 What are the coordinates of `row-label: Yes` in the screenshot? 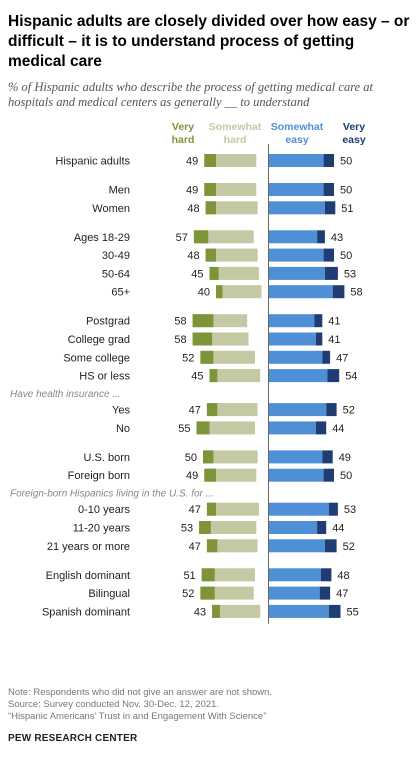 It's located at (121, 411).